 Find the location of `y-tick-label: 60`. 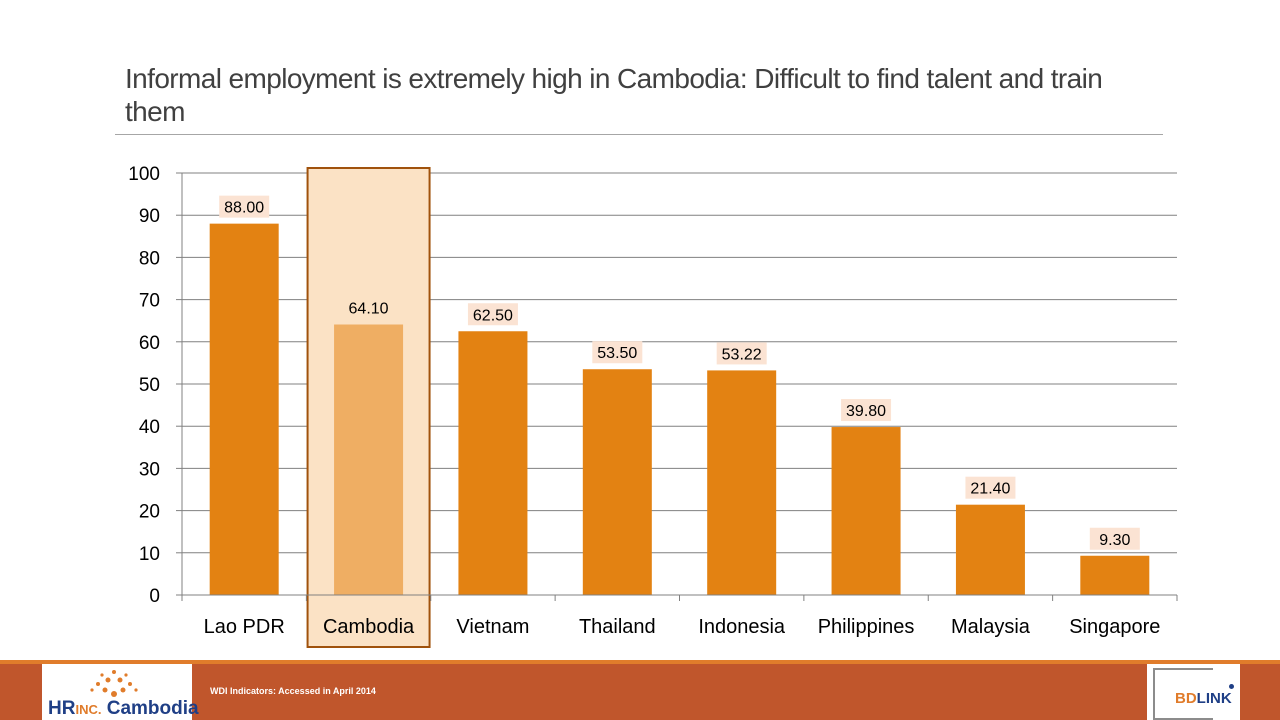

y-tick-label: 60 is located at coordinates (149, 343).